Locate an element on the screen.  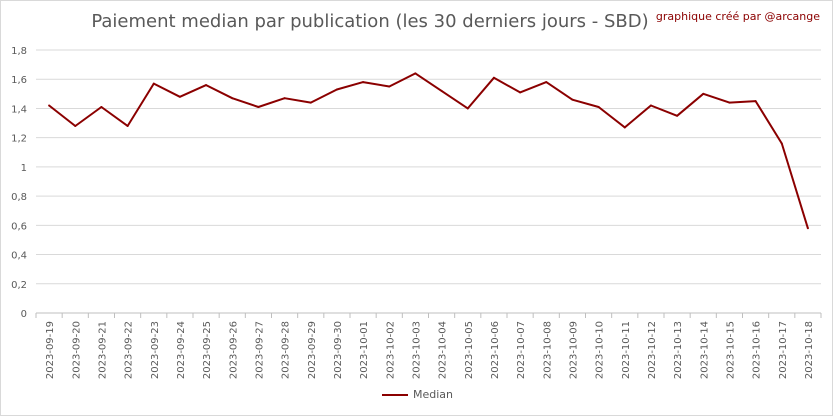
x-tick-label: 2023-10-08 is located at coordinates (547, 350).